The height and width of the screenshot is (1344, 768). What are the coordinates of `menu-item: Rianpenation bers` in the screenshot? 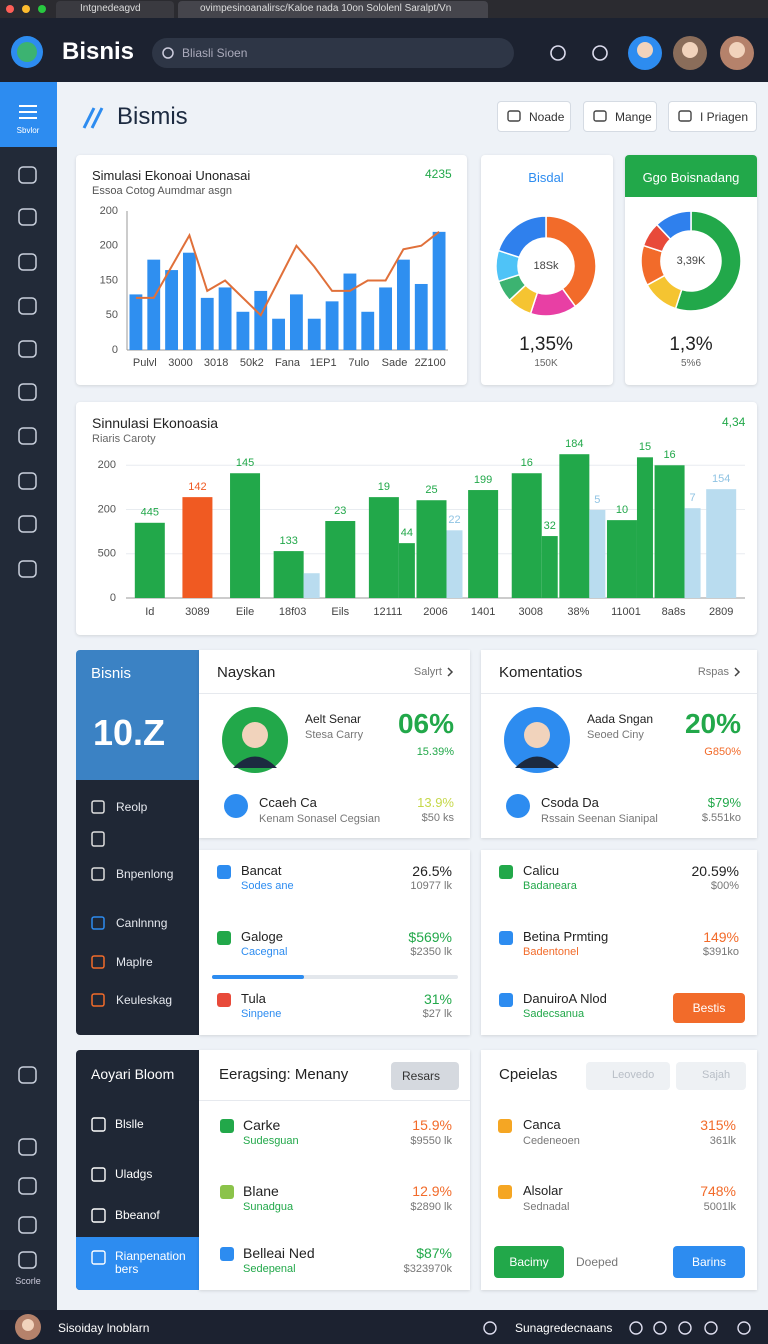 It's located at (150, 1262).